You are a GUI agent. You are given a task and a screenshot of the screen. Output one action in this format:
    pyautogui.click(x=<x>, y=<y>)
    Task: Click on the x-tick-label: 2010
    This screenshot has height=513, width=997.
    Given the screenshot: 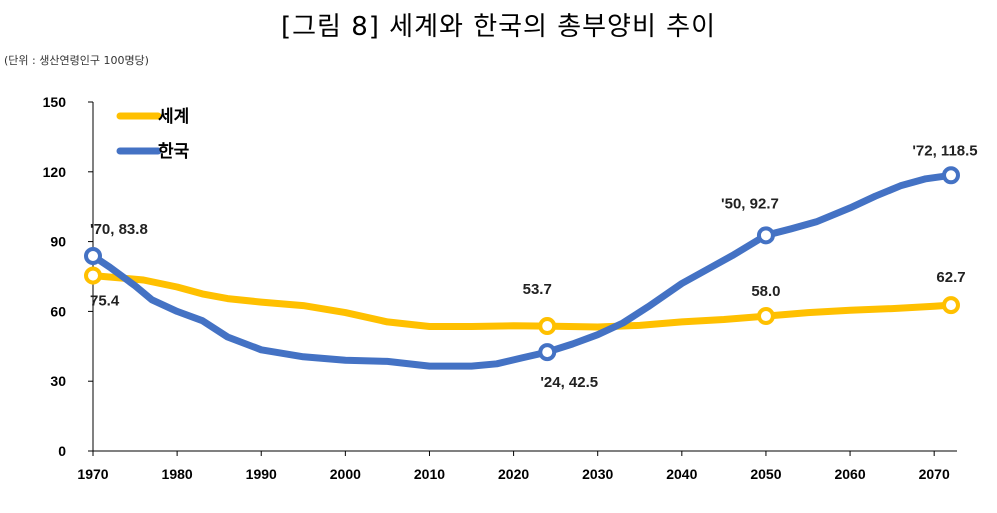 What is the action you would take?
    pyautogui.click(x=429, y=474)
    